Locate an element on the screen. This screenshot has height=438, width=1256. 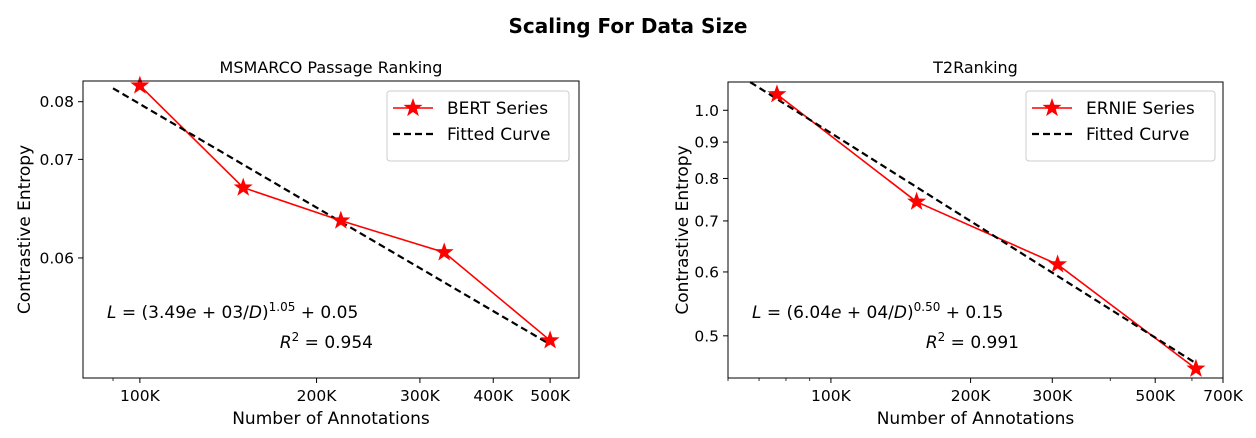
y-tick-label: 0.07 is located at coordinates (56, 160).